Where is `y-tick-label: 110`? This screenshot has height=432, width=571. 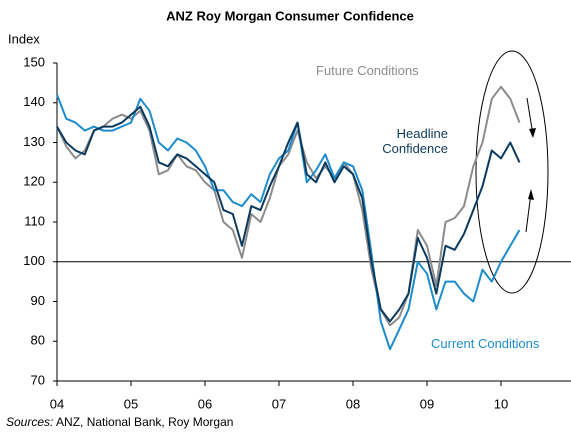
y-tick-label: 110 is located at coordinates (34, 220).